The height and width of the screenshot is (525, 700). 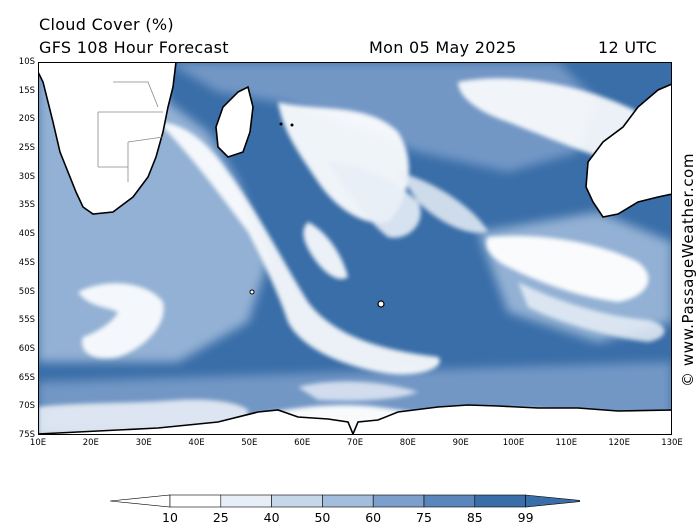 What do you see at coordinates (566, 443) in the screenshot?
I see `lon-label: 110E` at bounding box center [566, 443].